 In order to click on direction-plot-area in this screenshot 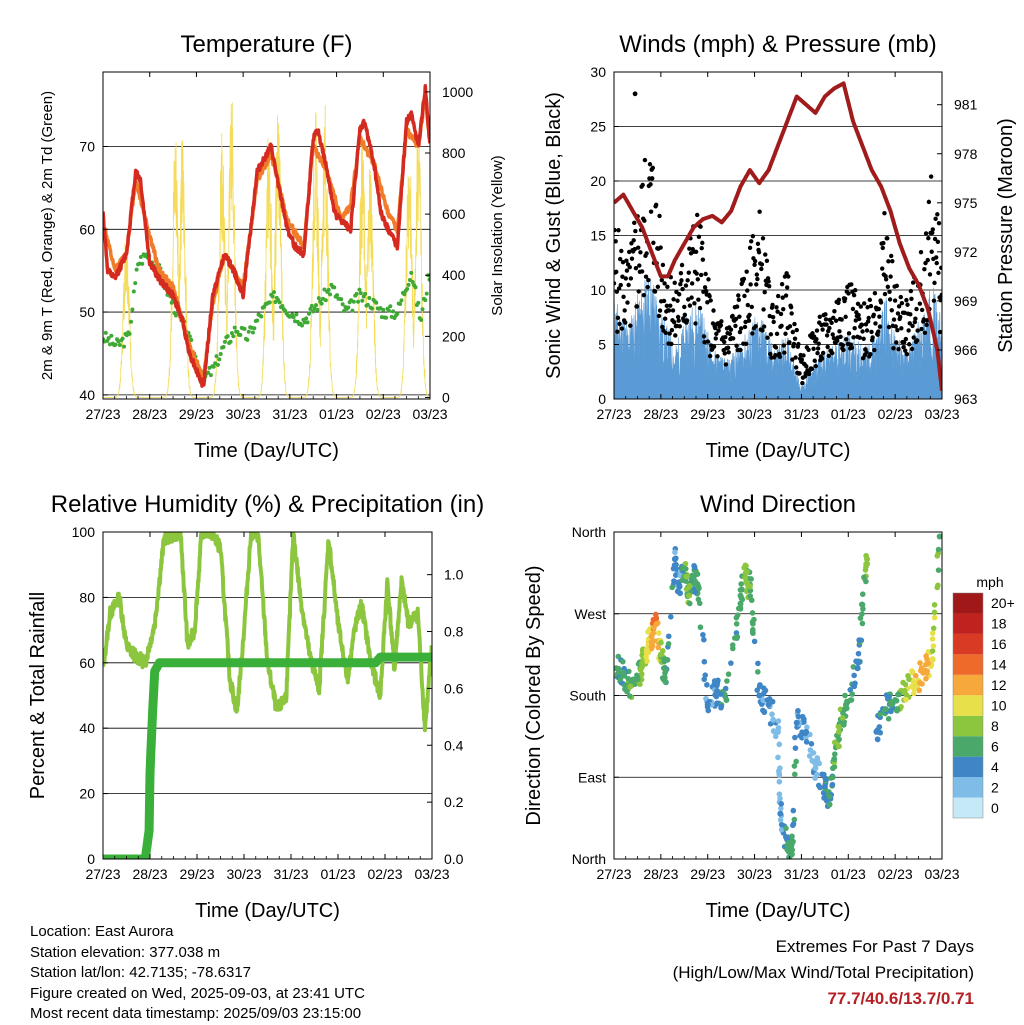, I will do `click(778, 696)`.